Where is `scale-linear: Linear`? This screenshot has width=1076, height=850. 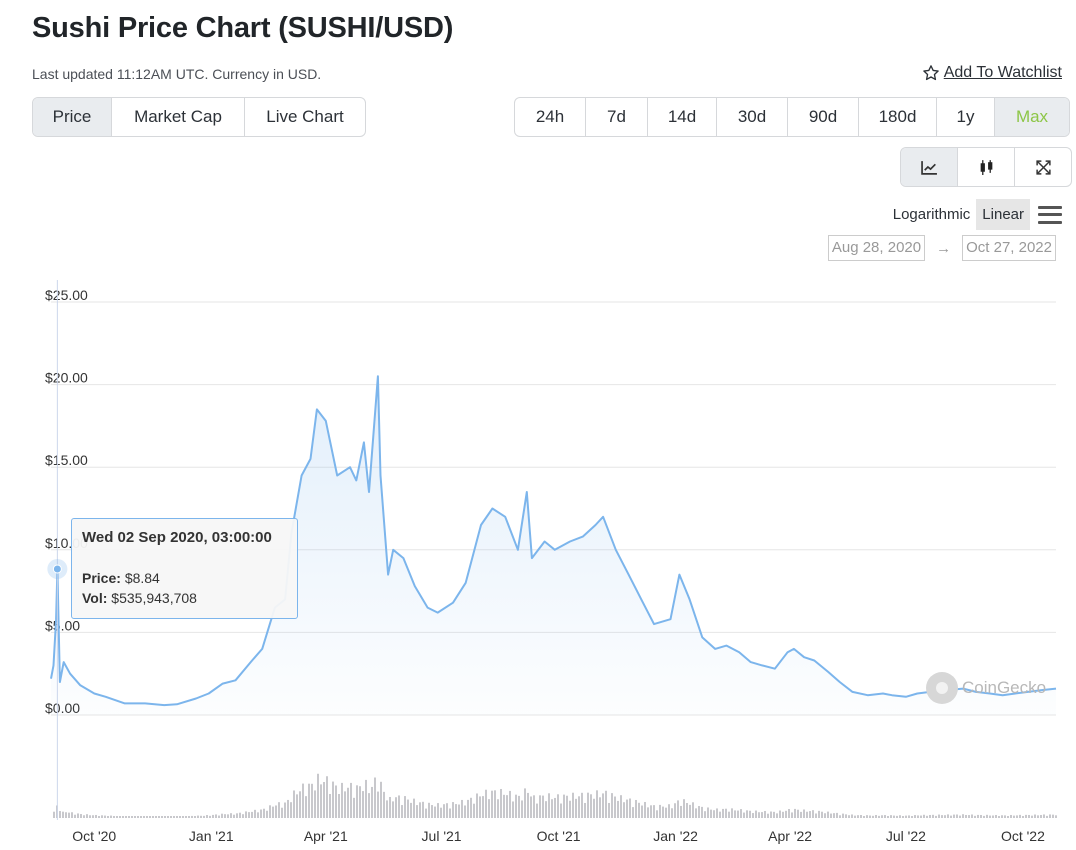 scale-linear: Linear is located at coordinates (1003, 214).